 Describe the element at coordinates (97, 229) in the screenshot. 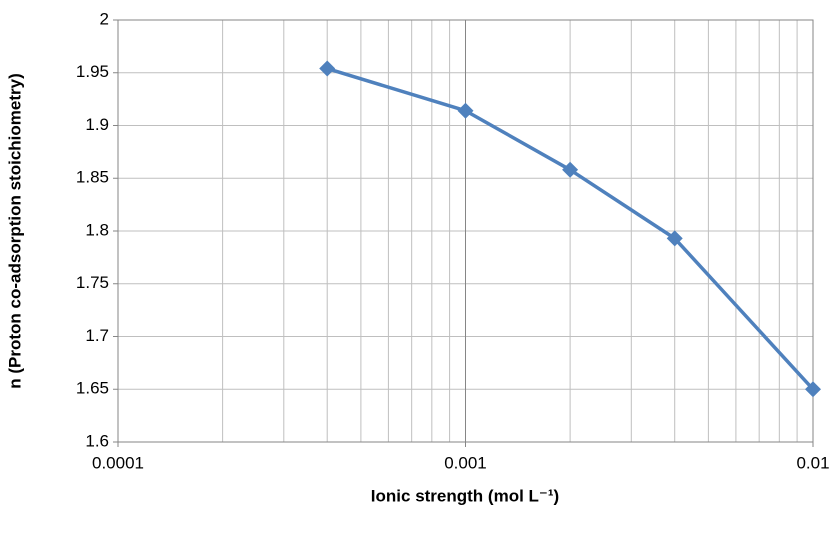

I see `y-tick-label: 1.8` at that location.